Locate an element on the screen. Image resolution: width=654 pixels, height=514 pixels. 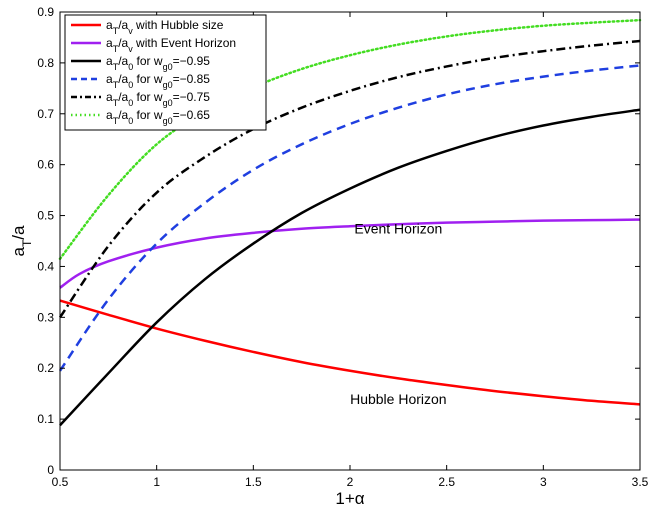
y-tick-label-9: 0.9 is located at coordinates (45, 12).